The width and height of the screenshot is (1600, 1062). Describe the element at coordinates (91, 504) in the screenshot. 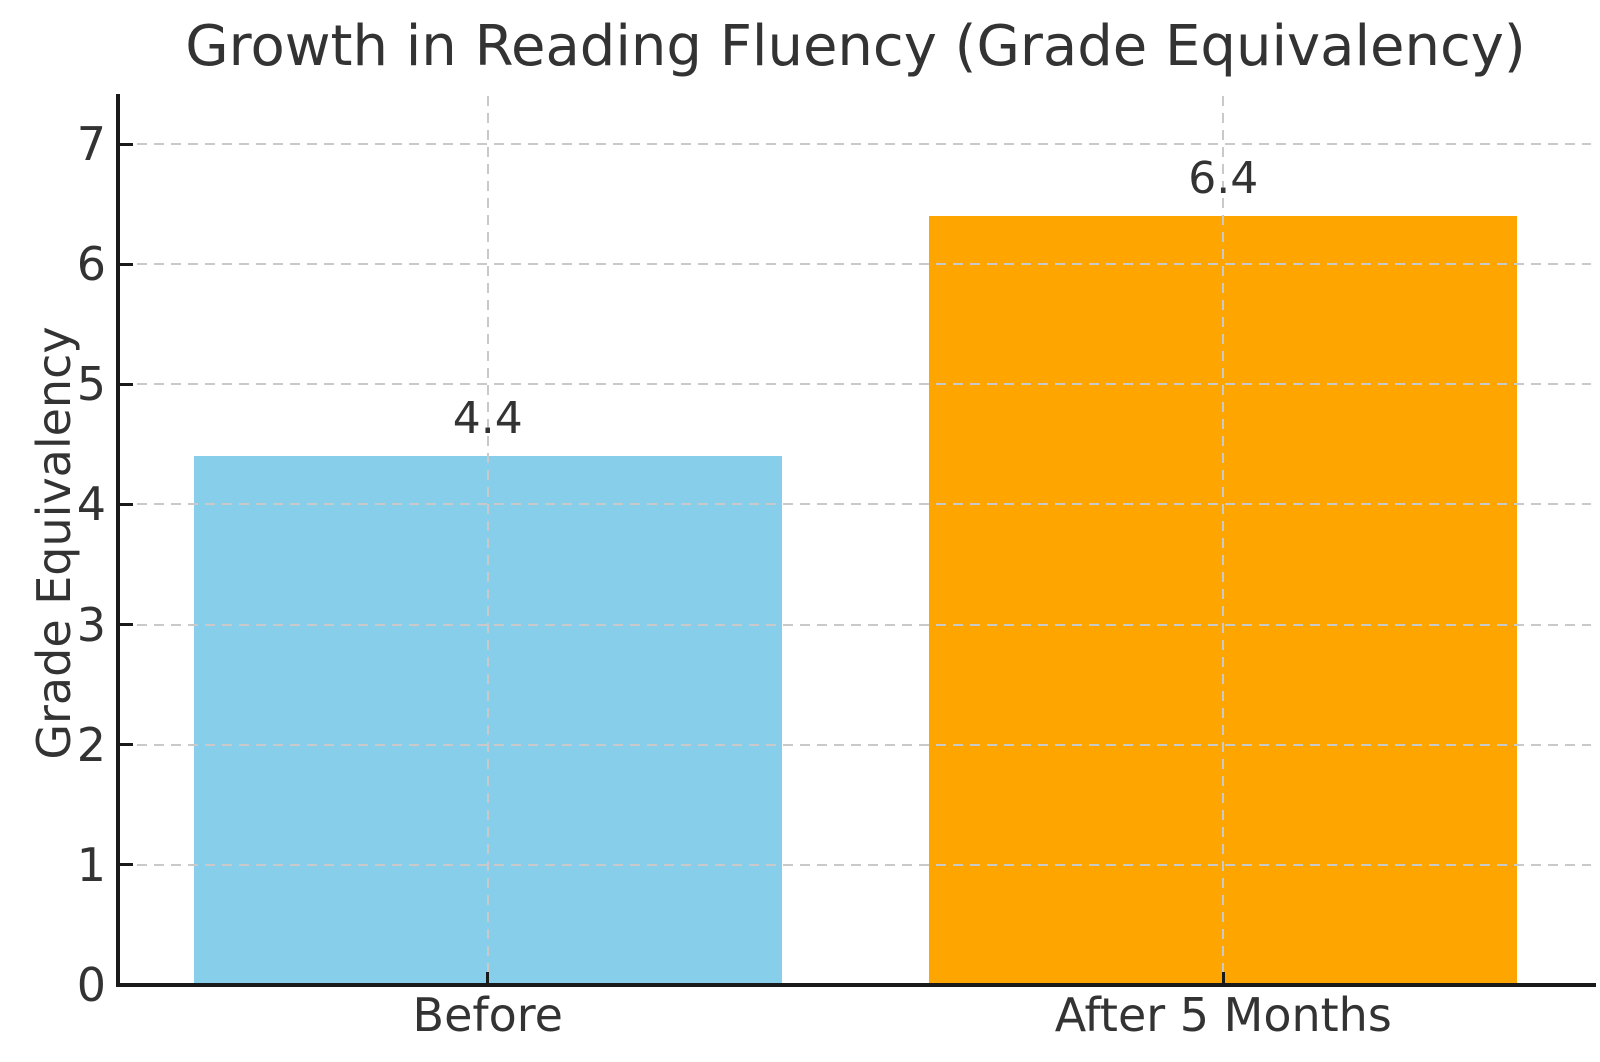

I see `y-tick-label: 4` at that location.